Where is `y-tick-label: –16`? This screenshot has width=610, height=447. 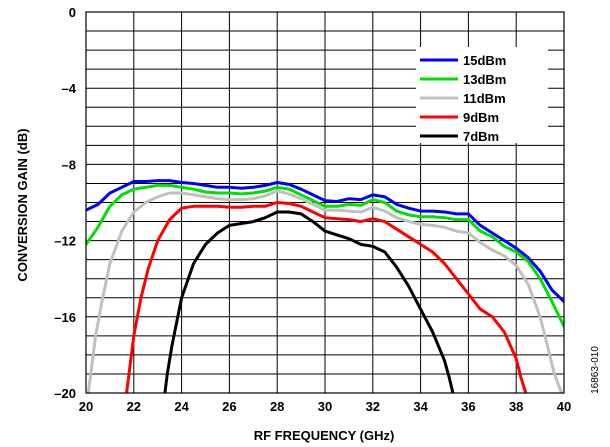
y-tick-label: –16 is located at coordinates (65, 317).